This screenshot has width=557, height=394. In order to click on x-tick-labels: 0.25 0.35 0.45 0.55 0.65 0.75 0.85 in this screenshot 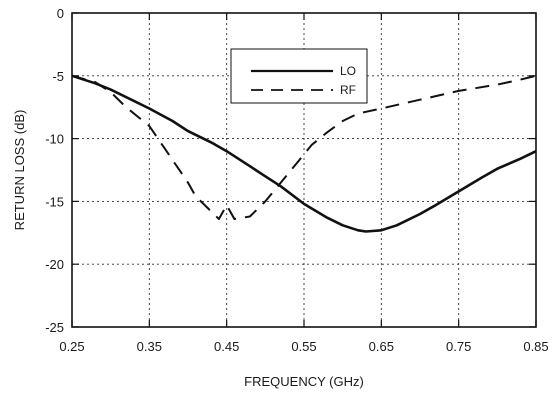, I will do `click(303, 346)`.